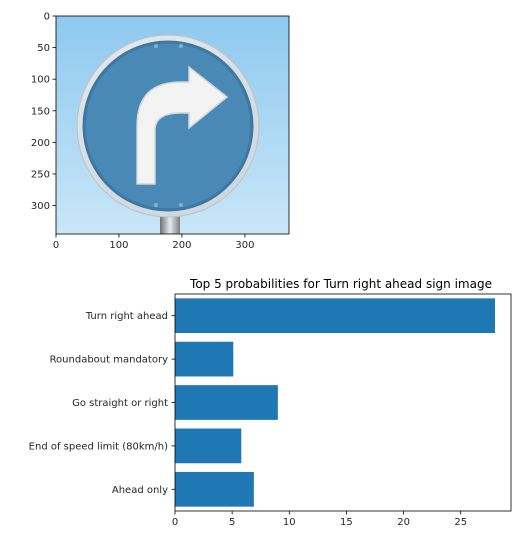 This screenshot has height=543, width=517. Describe the element at coordinates (40, 206) in the screenshot. I see `image-y-tick-label: 300` at that location.